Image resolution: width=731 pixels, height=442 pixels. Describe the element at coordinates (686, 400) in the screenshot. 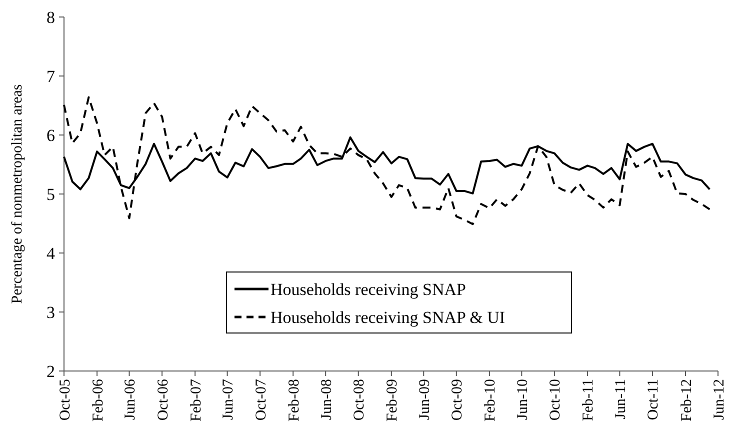

I see `x-tick-label: Feb-12` at that location.